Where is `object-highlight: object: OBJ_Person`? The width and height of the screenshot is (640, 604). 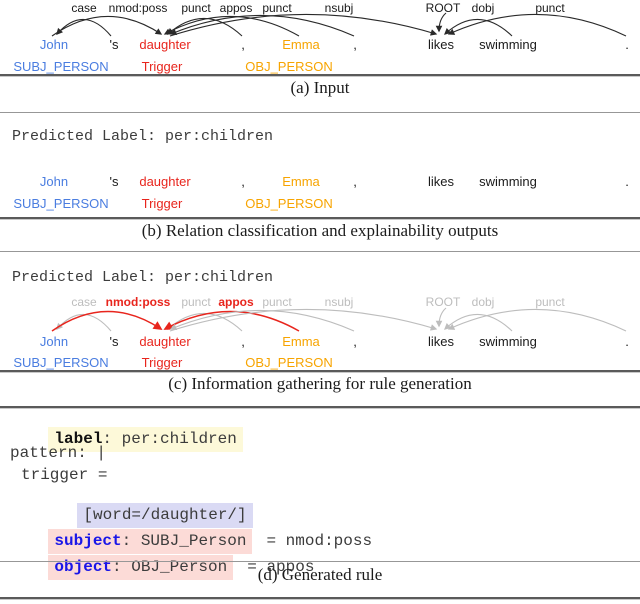 object-highlight: object: OBJ_Person is located at coordinates (141, 567).